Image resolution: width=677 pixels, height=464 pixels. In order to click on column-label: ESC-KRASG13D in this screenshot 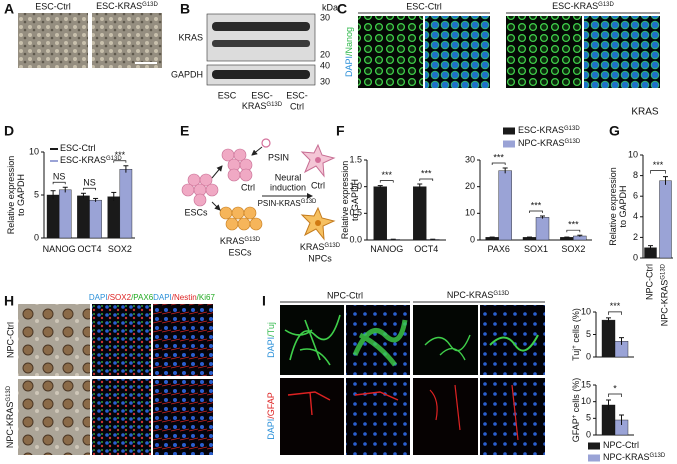, I will do `click(127, 6)`.